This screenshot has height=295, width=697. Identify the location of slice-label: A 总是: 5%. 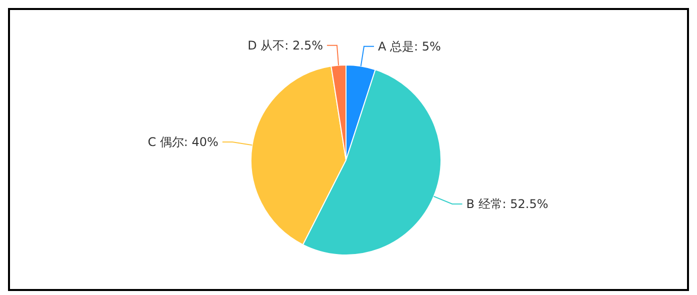
(409, 47).